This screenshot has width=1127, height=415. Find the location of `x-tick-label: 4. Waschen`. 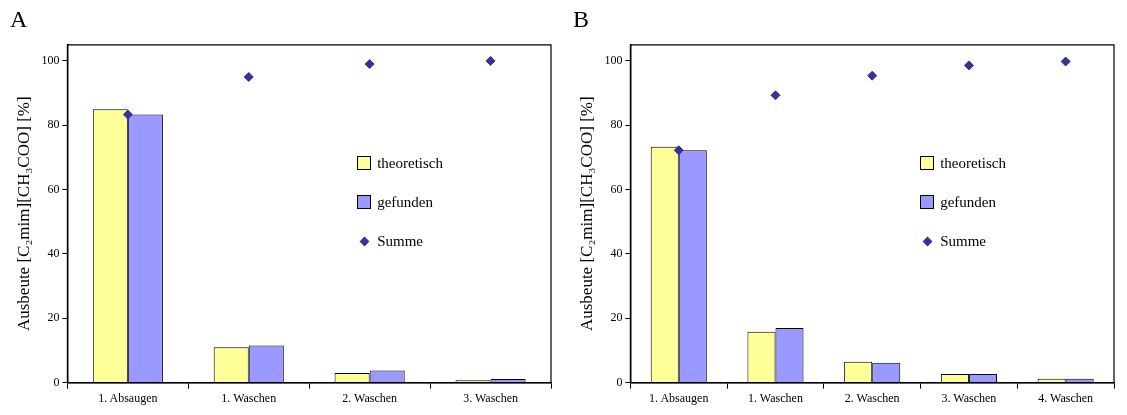

x-tick-label: 4. Waschen is located at coordinates (1066, 397).